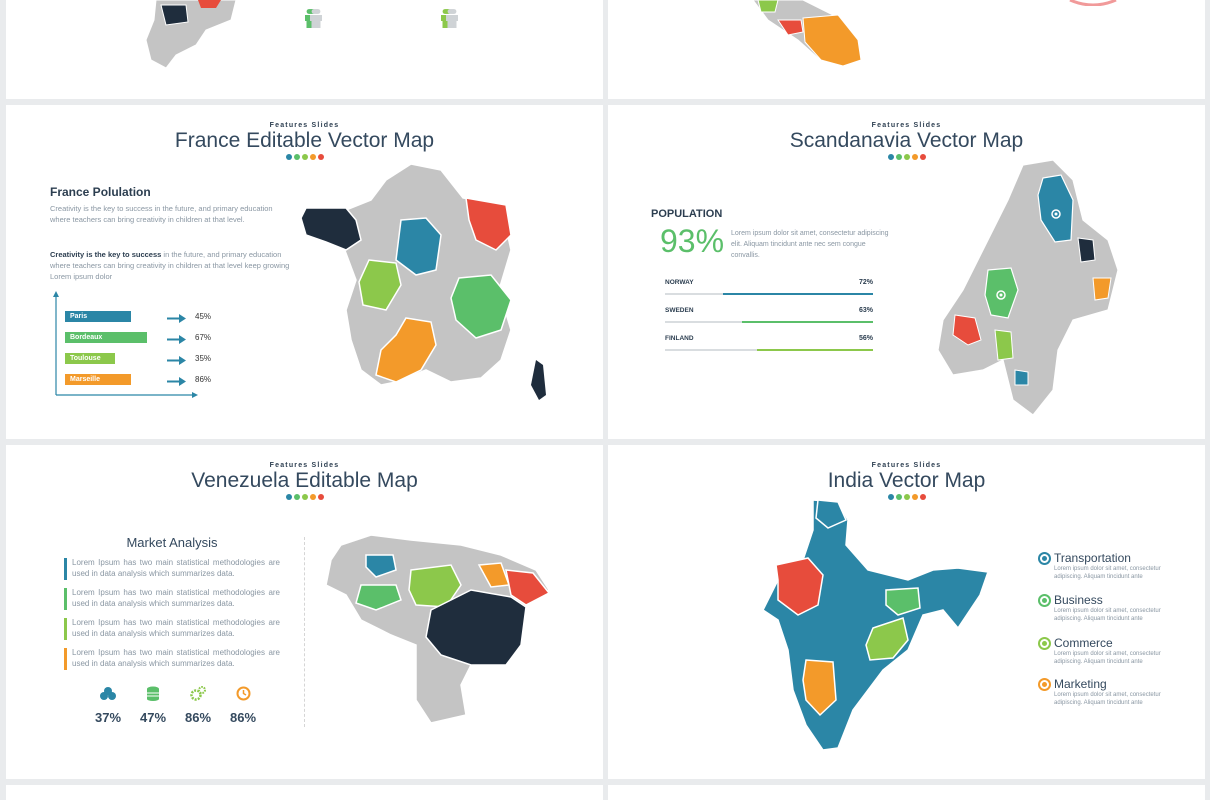 The width and height of the screenshot is (1210, 800). What do you see at coordinates (1080, 684) in the screenshot?
I see `legend-label: Marketing` at bounding box center [1080, 684].